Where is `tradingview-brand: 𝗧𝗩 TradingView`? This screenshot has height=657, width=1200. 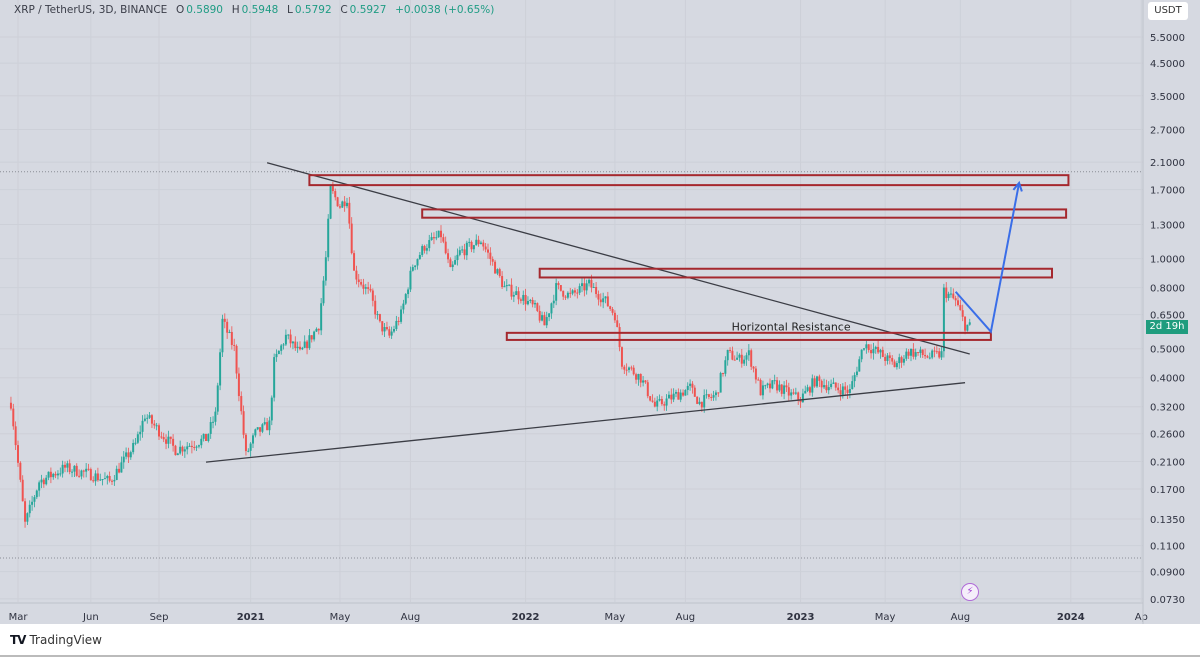 tradingview-brand: 𝗧𝗩 TradingView is located at coordinates (56, 640).